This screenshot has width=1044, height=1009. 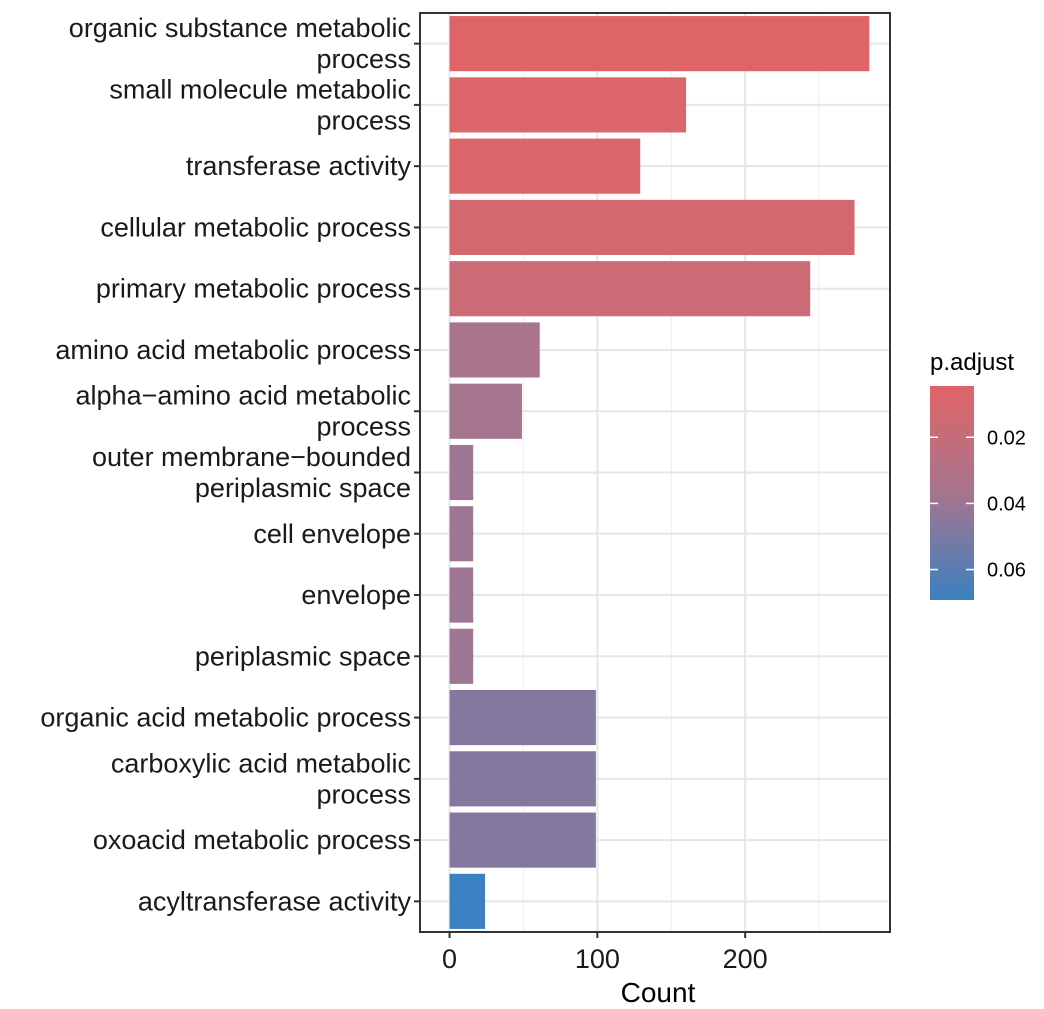 What do you see at coordinates (240, 43) in the screenshot?
I see `y-tick-label: organic substance metabolic process` at bounding box center [240, 43].